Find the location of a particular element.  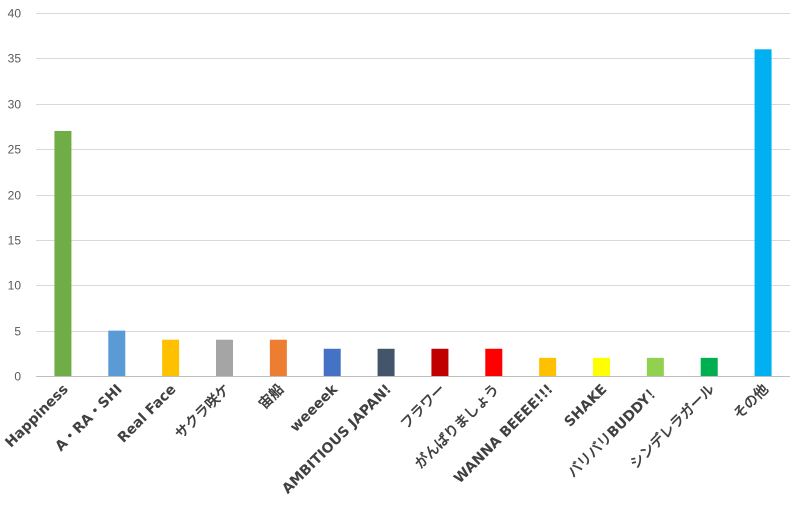

x-category-label: サクラ咲ケ is located at coordinates (203, 412).